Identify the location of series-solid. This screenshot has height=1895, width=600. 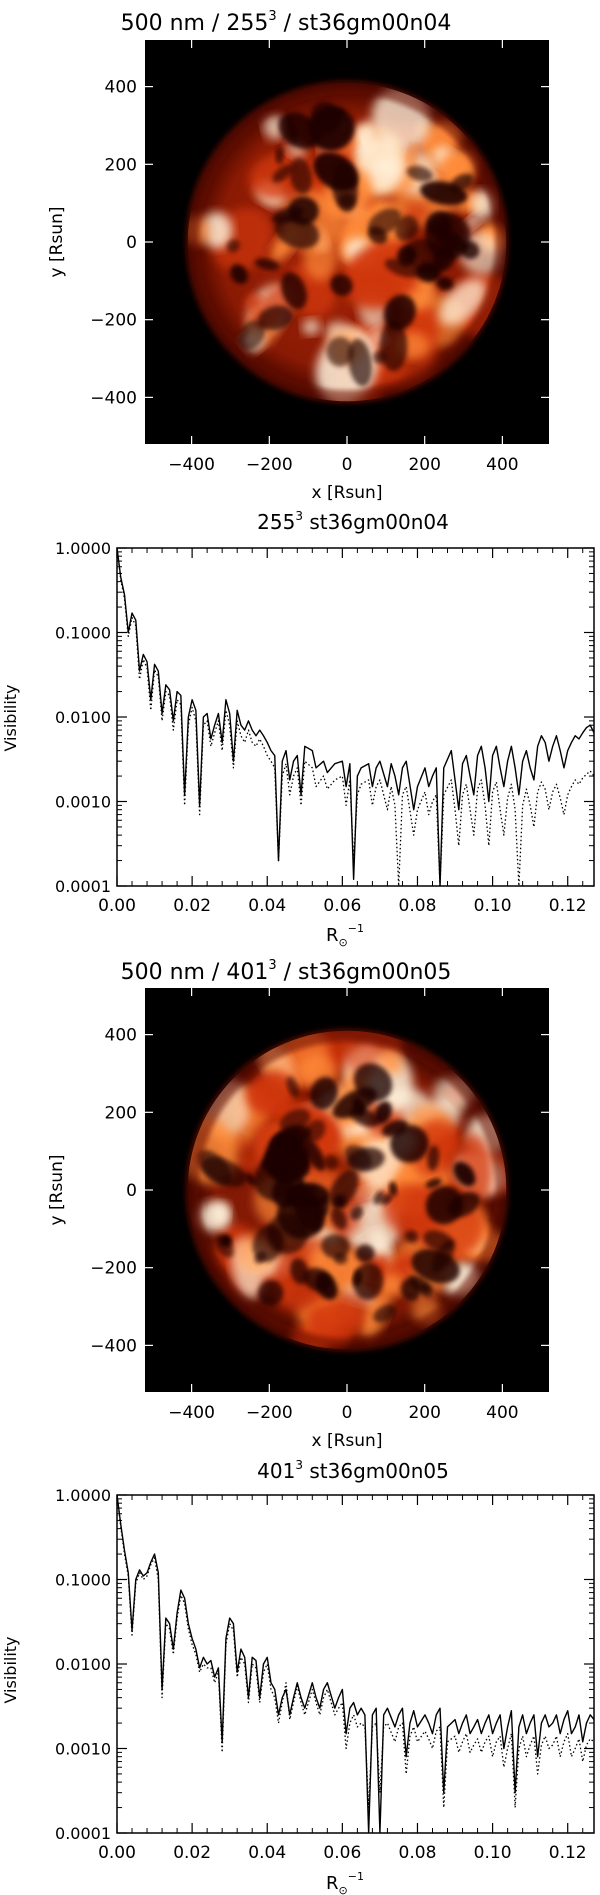
(355, 1664).